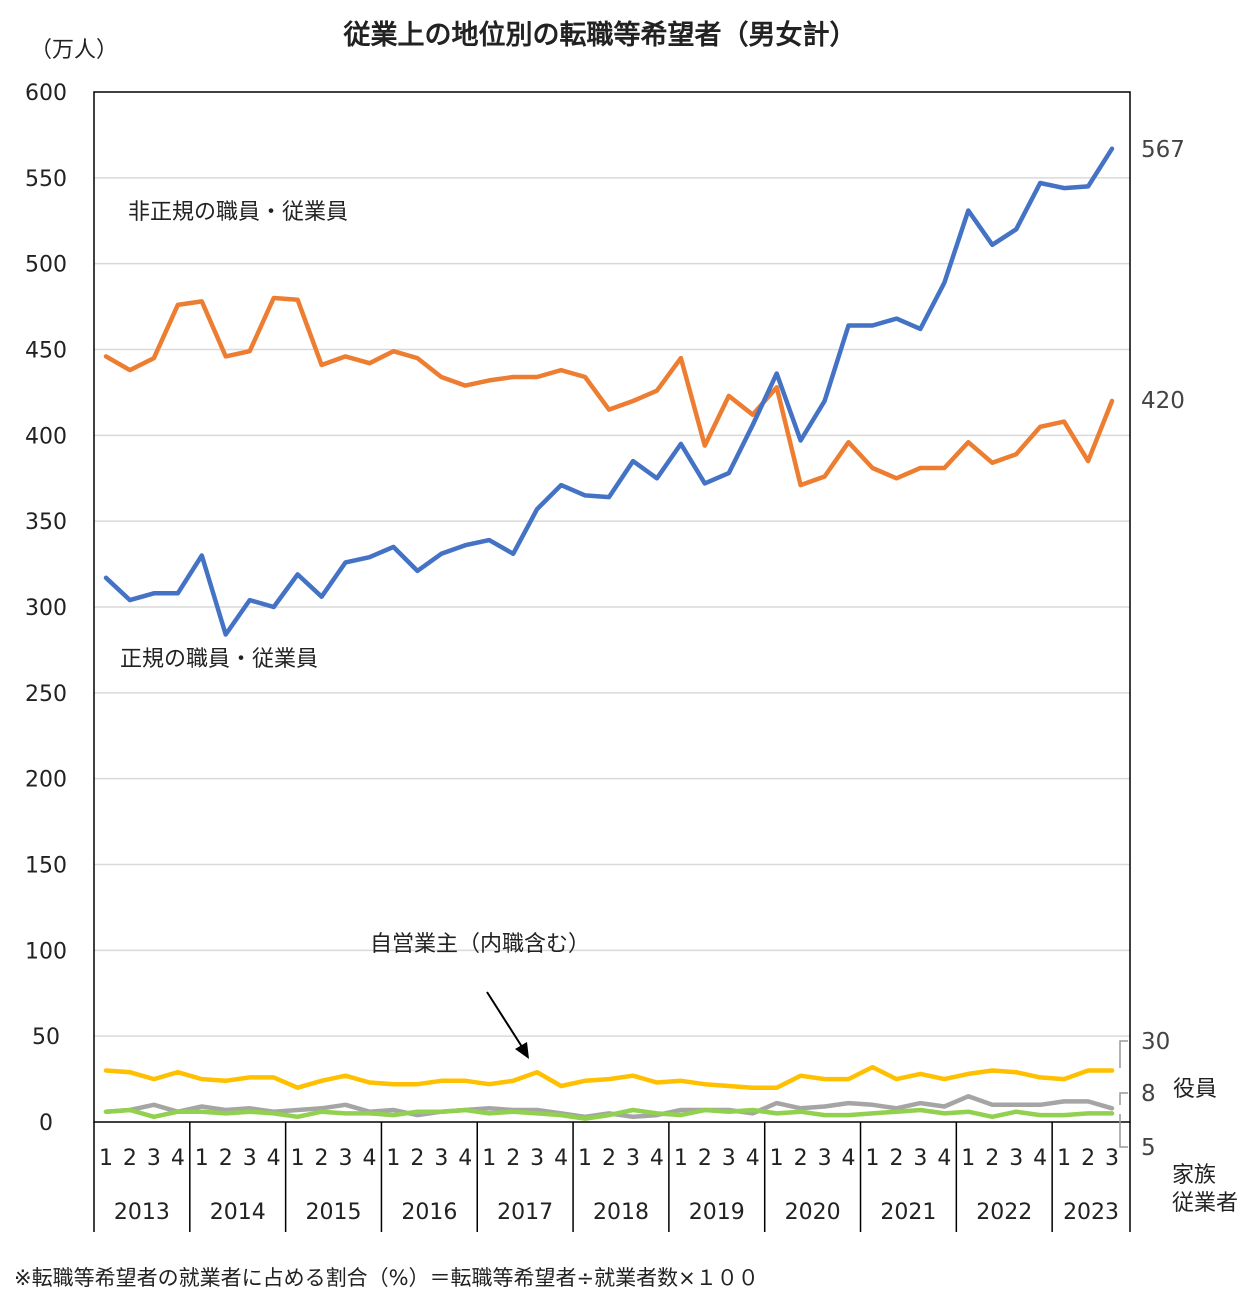 The width and height of the screenshot is (1257, 1313). Describe the element at coordinates (507, 1025) in the screenshot. I see `arrow-icon` at that location.